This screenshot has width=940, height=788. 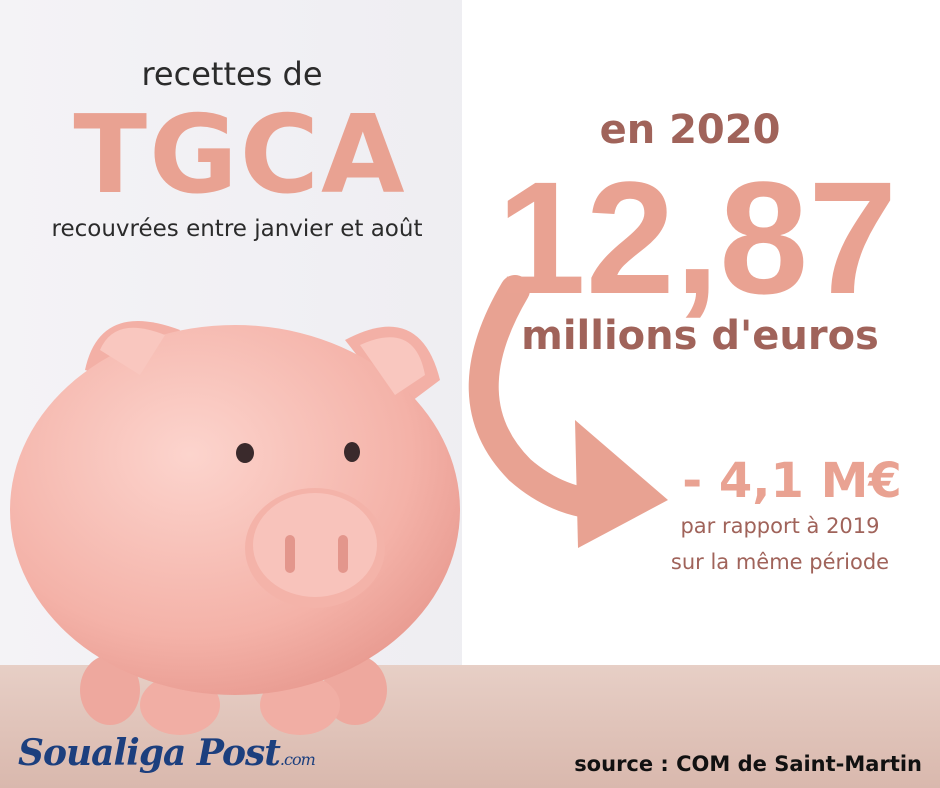 What do you see at coordinates (792, 481) in the screenshot?
I see `change-amount: - 4,1 M€` at bounding box center [792, 481].